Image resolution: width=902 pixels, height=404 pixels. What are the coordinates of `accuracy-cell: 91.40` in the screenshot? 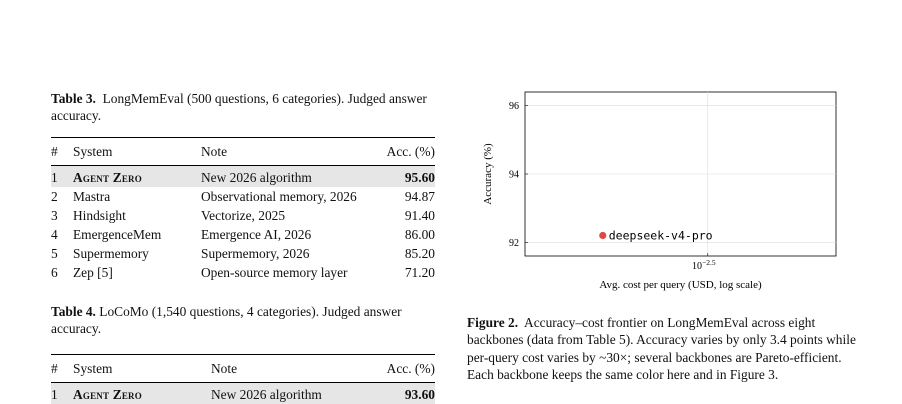 It's located at (407, 215).